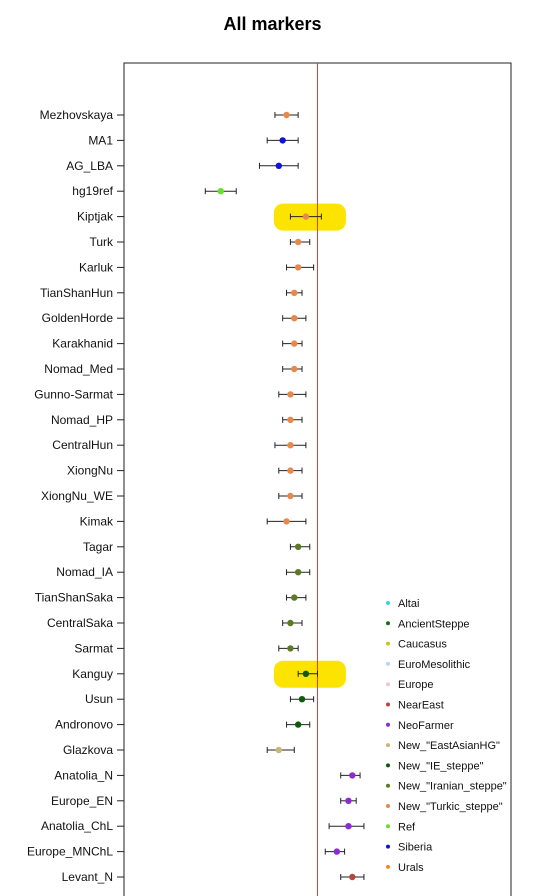 The height and width of the screenshot is (896, 545). I want to click on y-tick-label: TianShanHun, so click(76, 293).